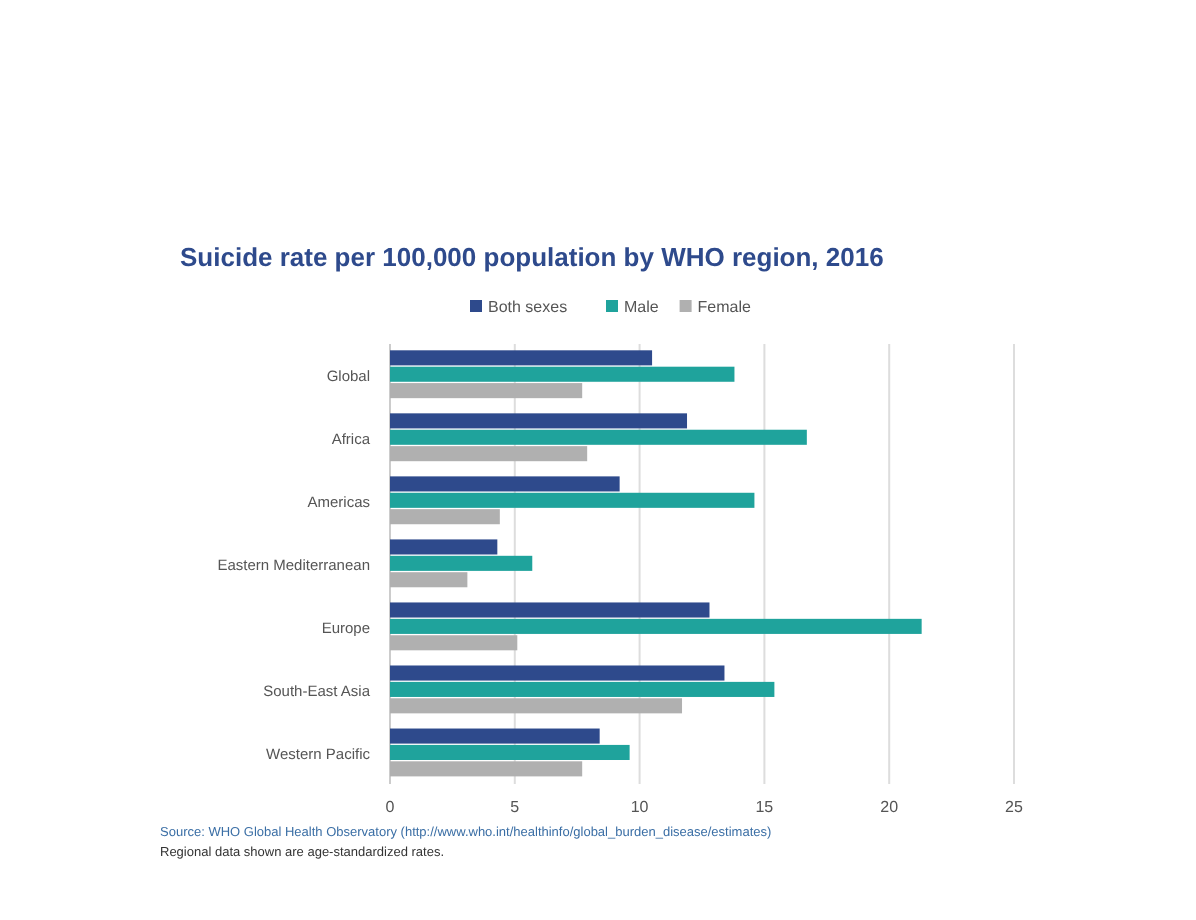  I want to click on legend-label: Both sexes, so click(528, 307).